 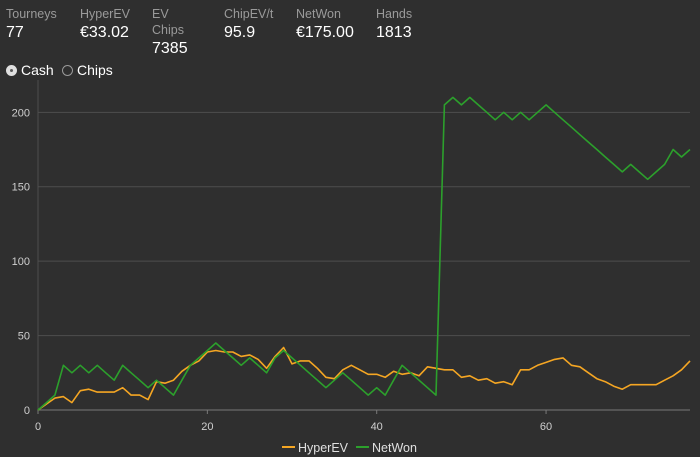 I want to click on y-tick-label: 100, so click(x=21, y=262).